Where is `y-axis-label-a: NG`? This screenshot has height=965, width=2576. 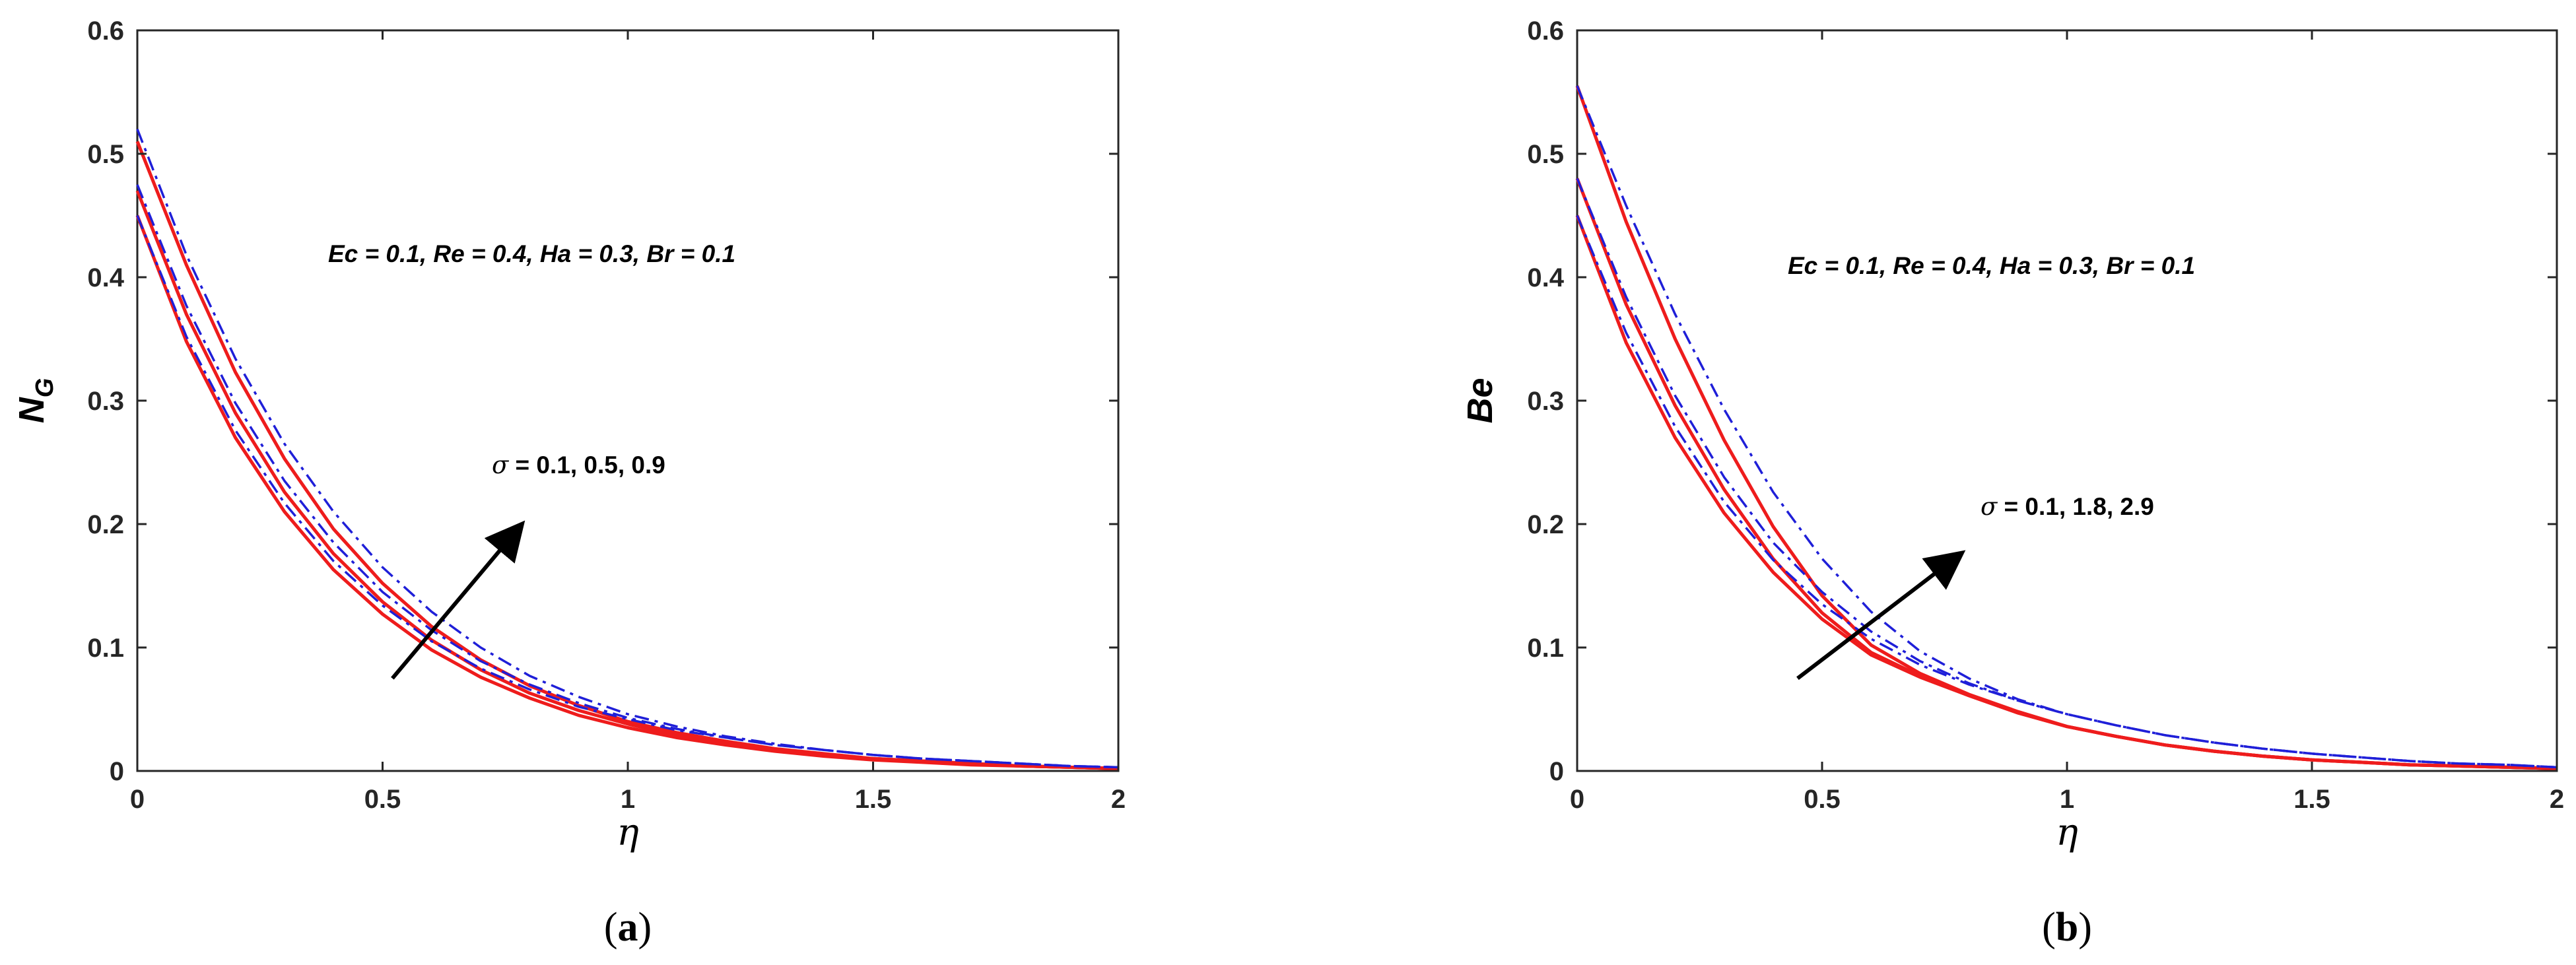
y-axis-label-a: NG is located at coordinates (35, 401).